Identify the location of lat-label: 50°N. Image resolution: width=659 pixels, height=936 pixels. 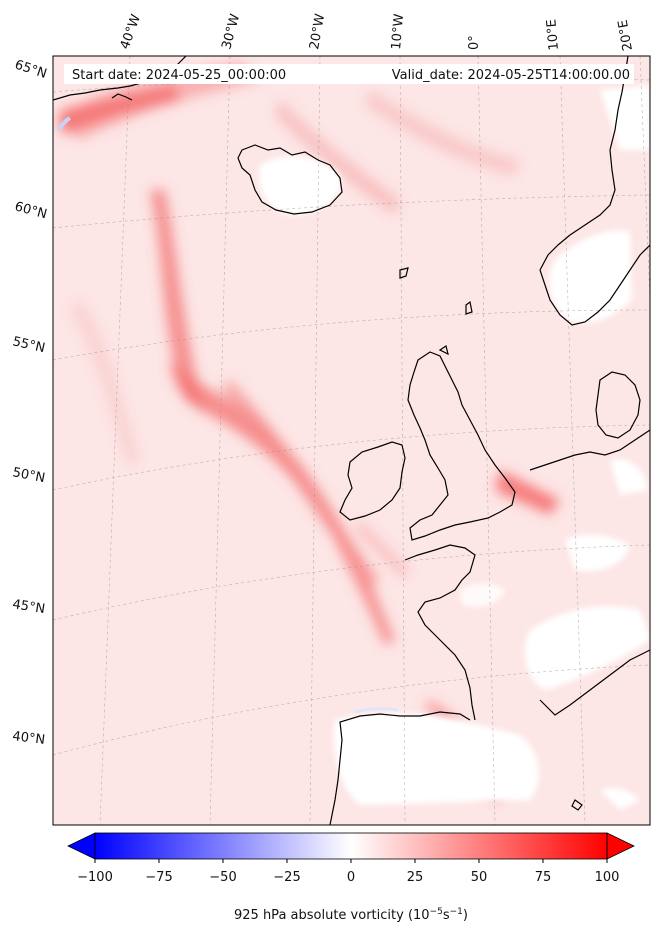
(28, 475).